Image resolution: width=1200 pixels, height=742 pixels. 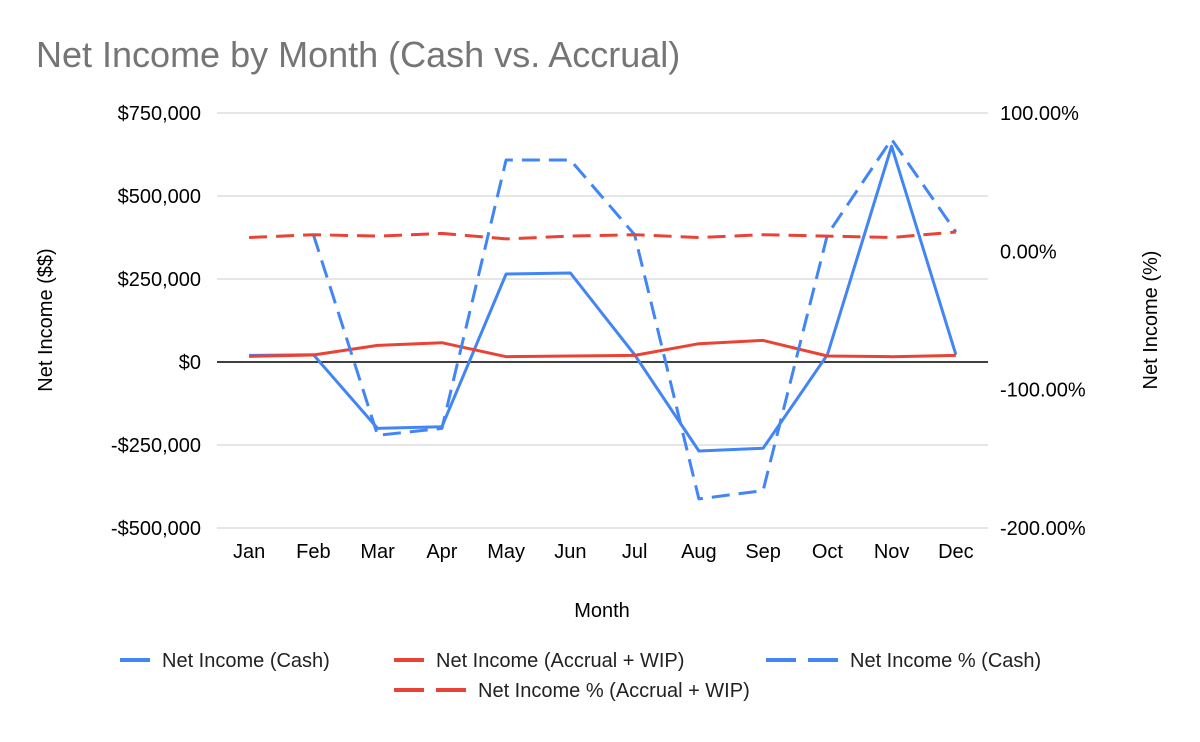 I want to click on y-tick-label-right: 0.00%, so click(x=1028, y=252).